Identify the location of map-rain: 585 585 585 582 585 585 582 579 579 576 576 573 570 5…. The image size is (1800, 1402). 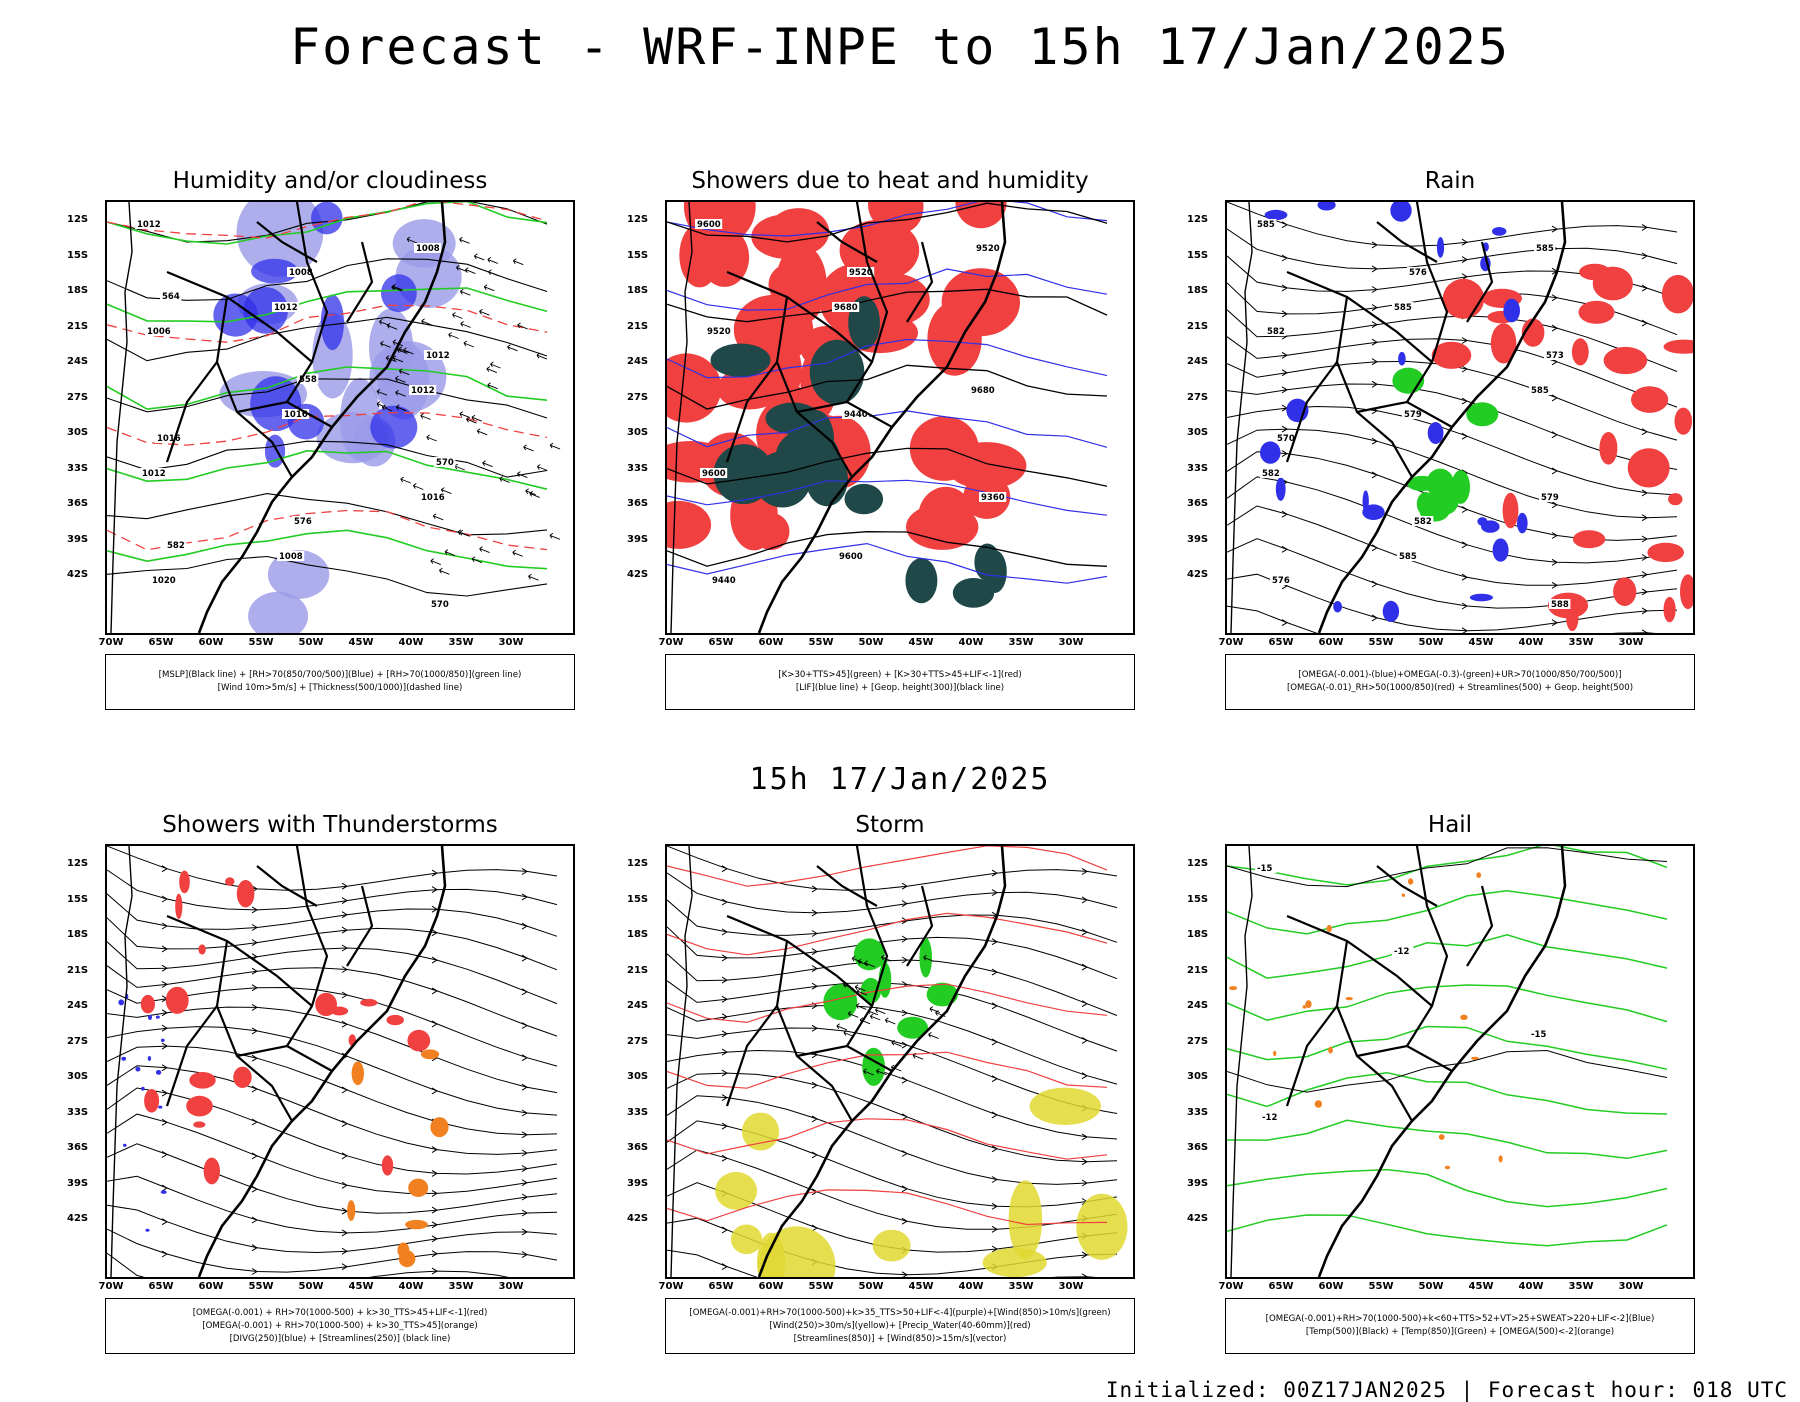
(1460, 417).